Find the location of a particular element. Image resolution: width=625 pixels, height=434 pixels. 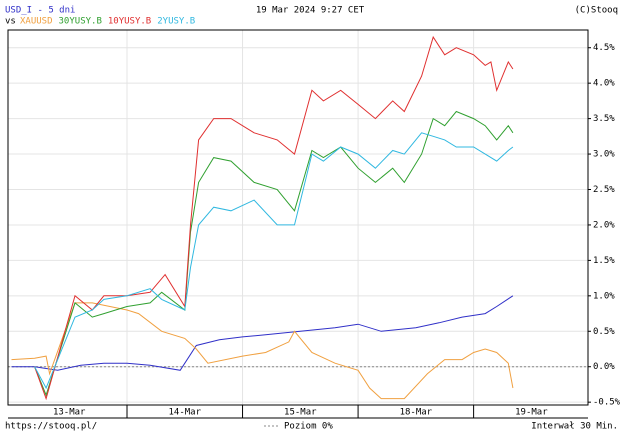

legend-entry: 2YUSY.B is located at coordinates (176, 22).